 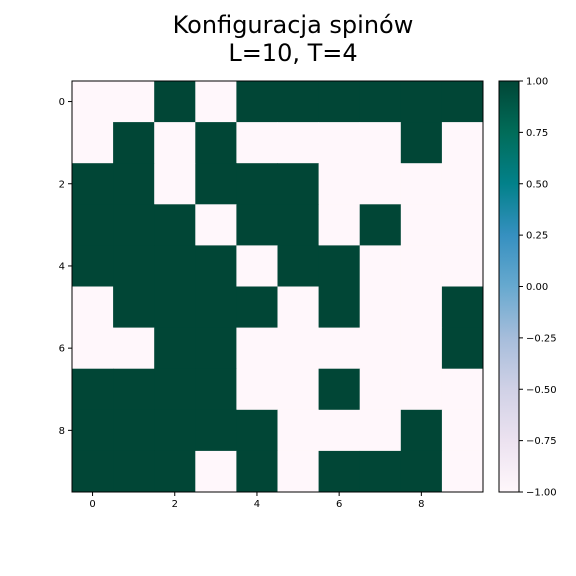 I want to click on spin-cell-r0-c8, so click(x=421, y=102).